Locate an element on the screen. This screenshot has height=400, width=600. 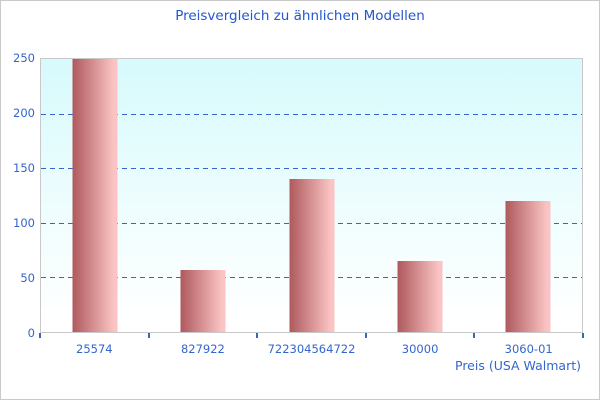
y-tick-label-150: 150 is located at coordinates (24, 168).